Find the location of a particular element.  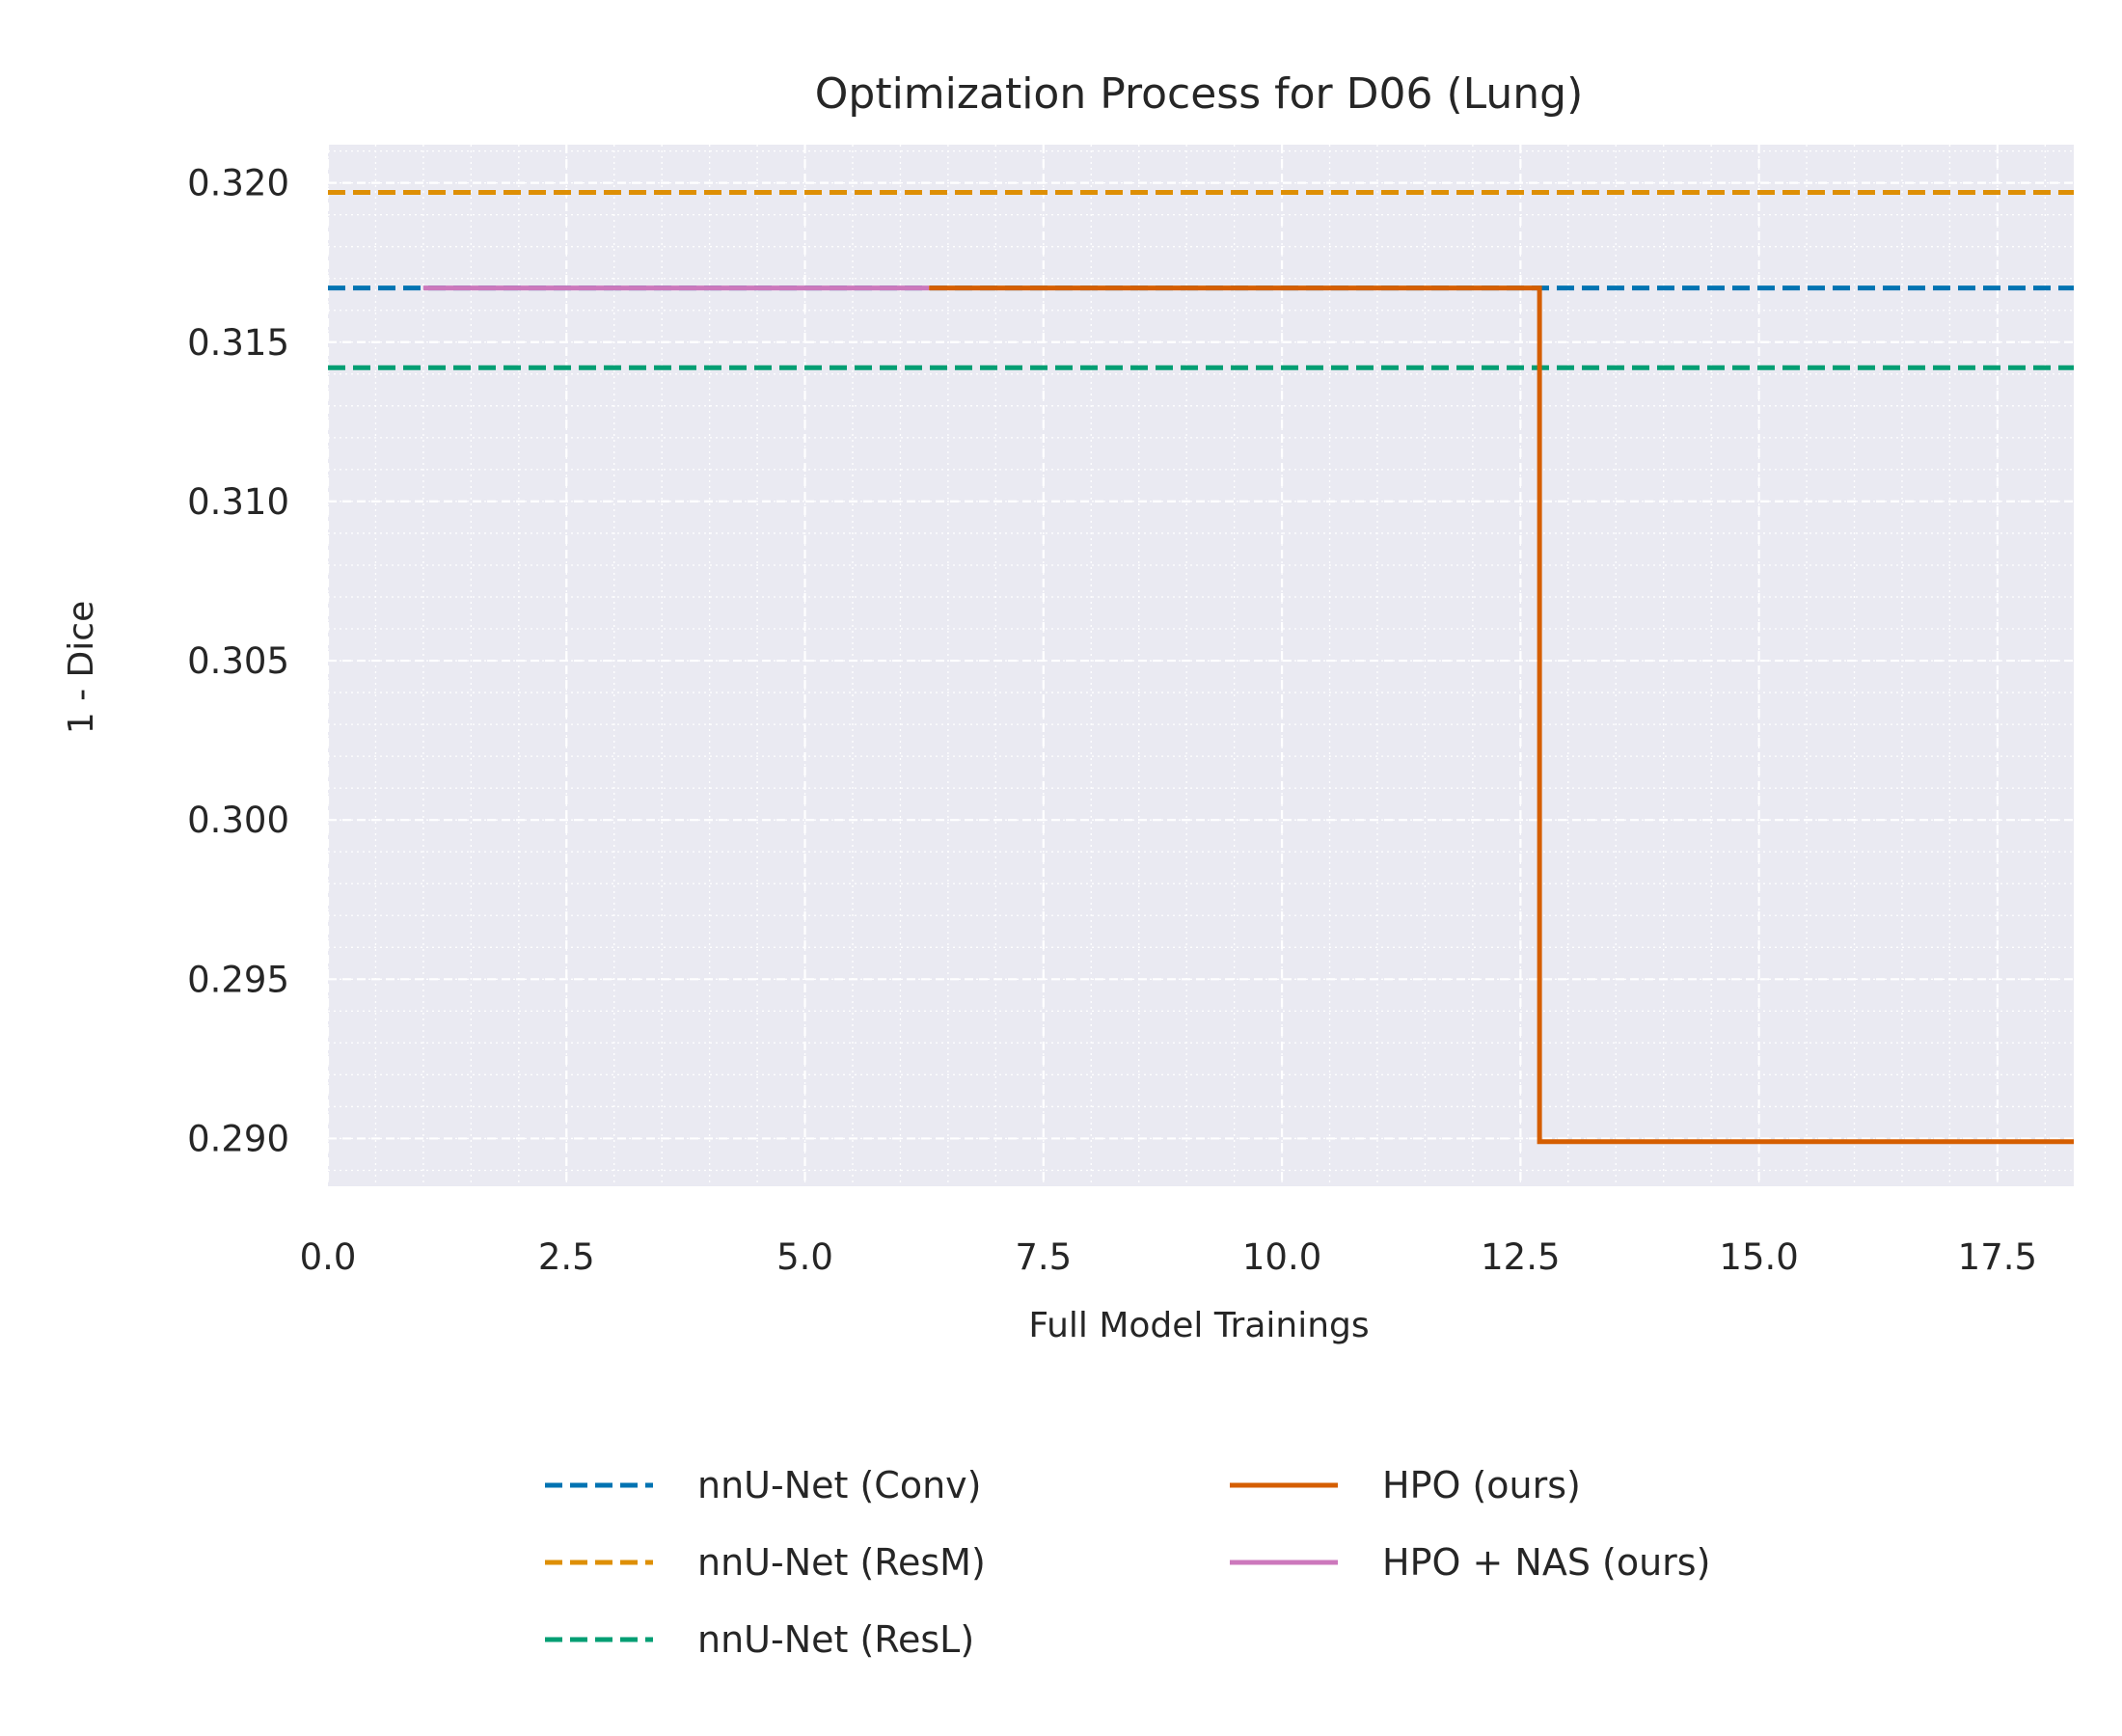

y-tick-label: 0.315 is located at coordinates (238, 343).